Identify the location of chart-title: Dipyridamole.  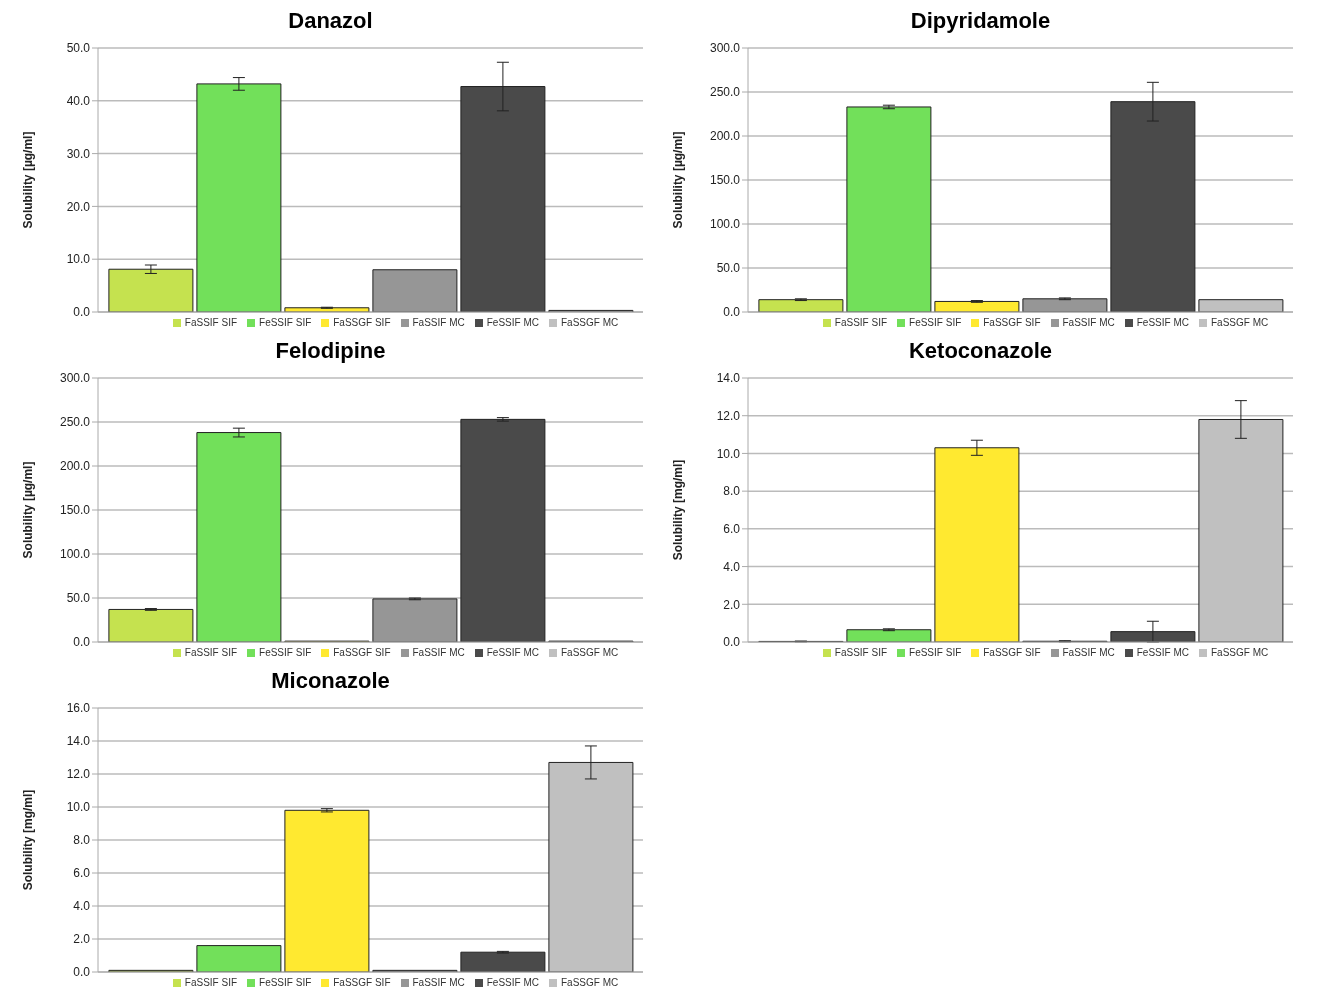
(980, 21).